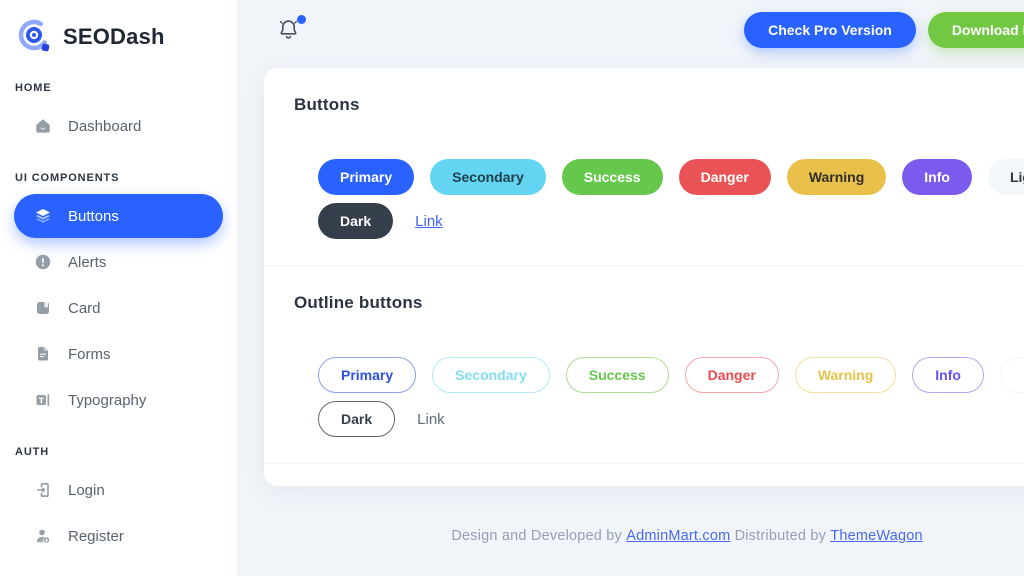 Image resolution: width=1024 pixels, height=576 pixels. I want to click on sidebar-item-login: Login, so click(118, 490).